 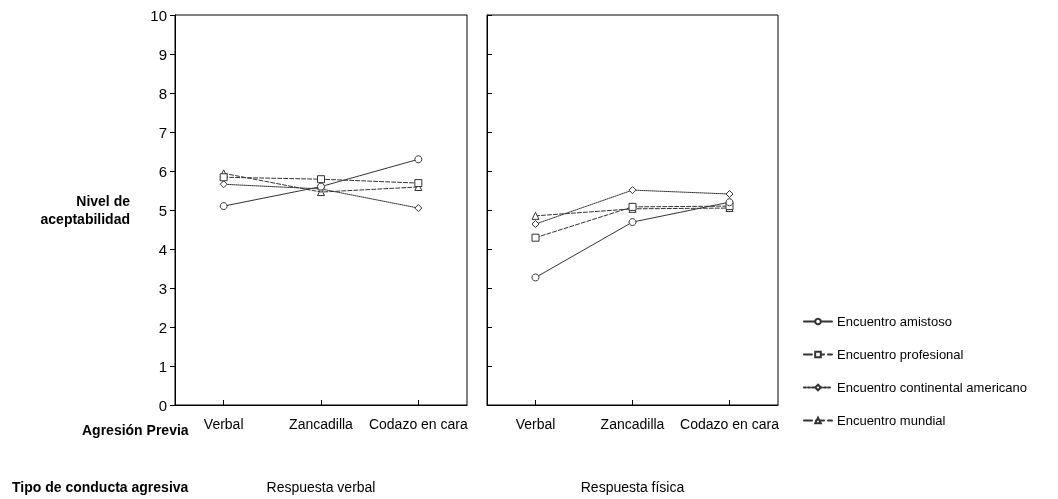 I want to click on x-axis-title: Respuesta física, so click(x=632, y=487).